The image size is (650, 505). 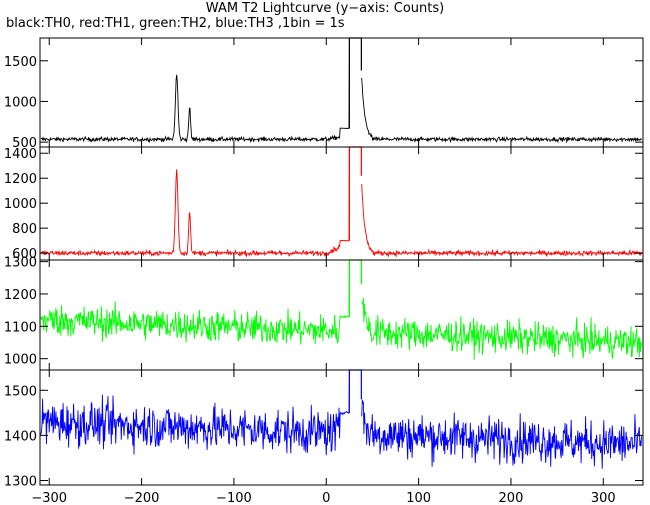 What do you see at coordinates (355, 83) in the screenshot?
I see `burst-step-th0` at bounding box center [355, 83].